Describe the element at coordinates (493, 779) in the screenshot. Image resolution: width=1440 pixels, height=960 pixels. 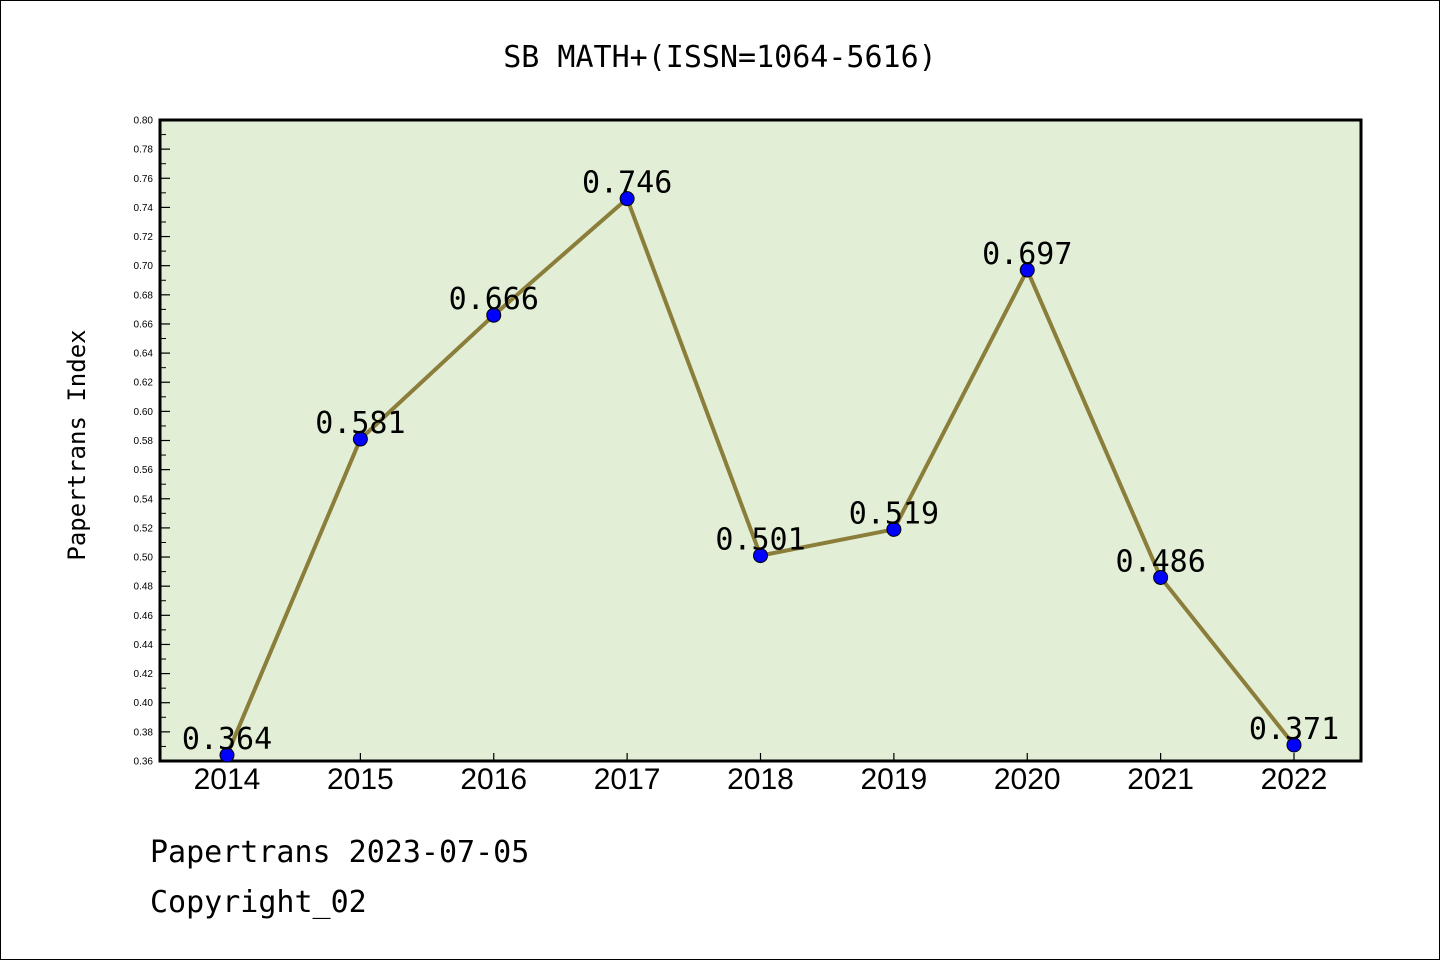
I see `x-tick-label: 2016` at that location.